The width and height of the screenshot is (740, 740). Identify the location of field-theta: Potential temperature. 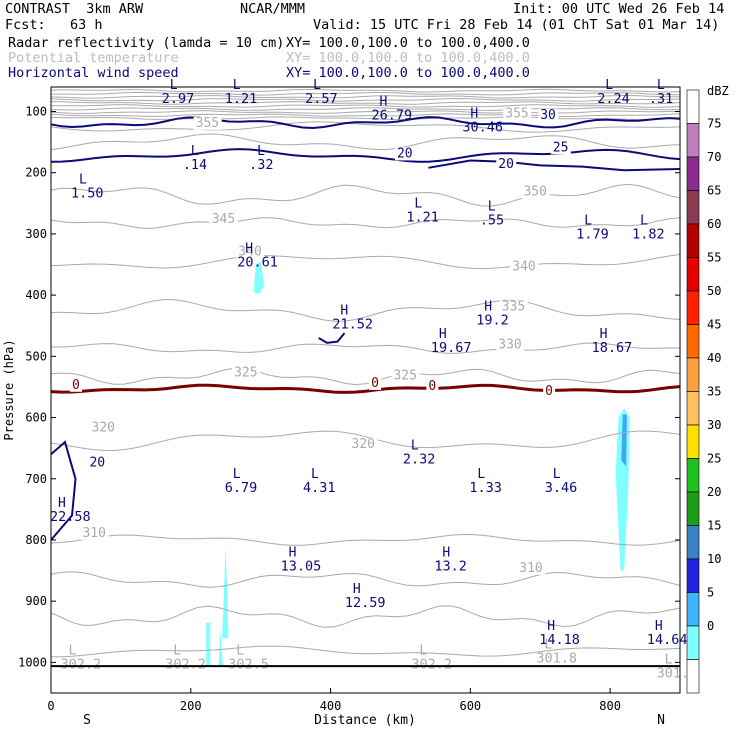
(93, 58).